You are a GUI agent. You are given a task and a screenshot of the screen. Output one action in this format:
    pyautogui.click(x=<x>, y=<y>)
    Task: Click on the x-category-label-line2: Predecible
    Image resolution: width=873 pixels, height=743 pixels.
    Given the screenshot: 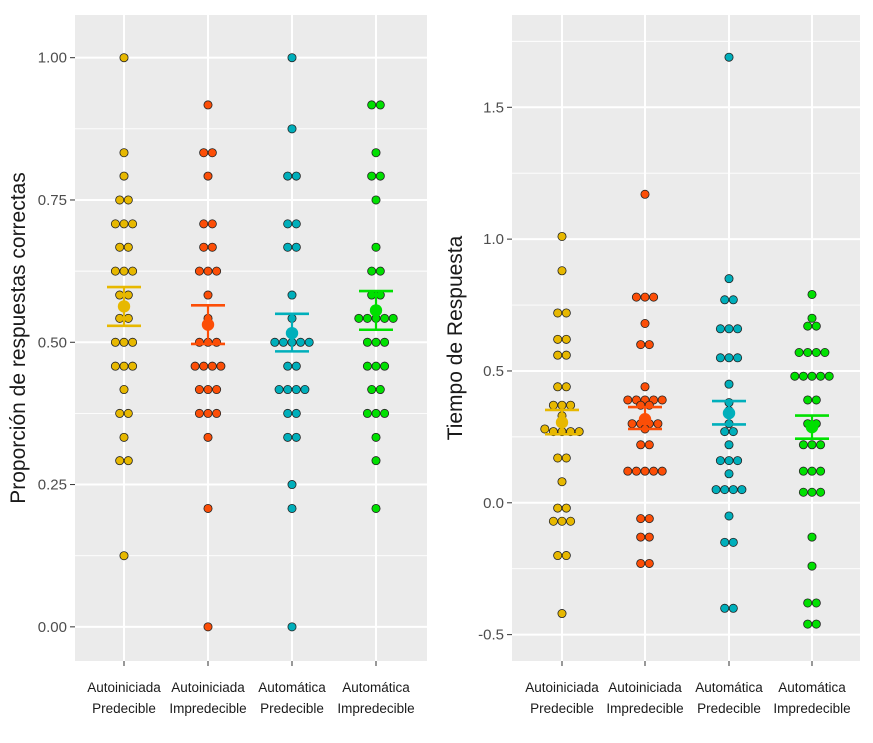 What is the action you would take?
    pyautogui.click(x=124, y=708)
    